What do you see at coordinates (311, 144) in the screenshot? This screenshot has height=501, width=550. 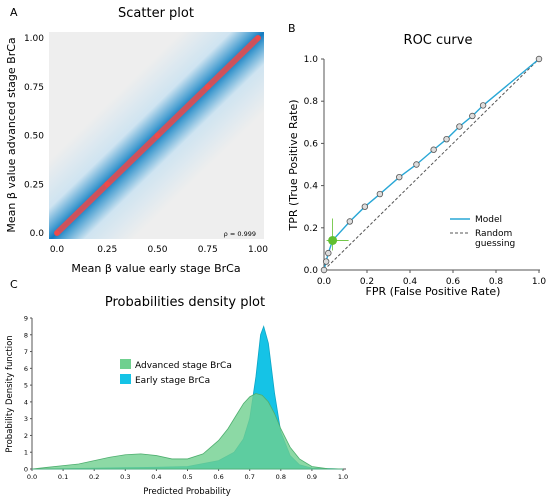 I see `chart-b-y-tick: 0.6` at bounding box center [311, 144].